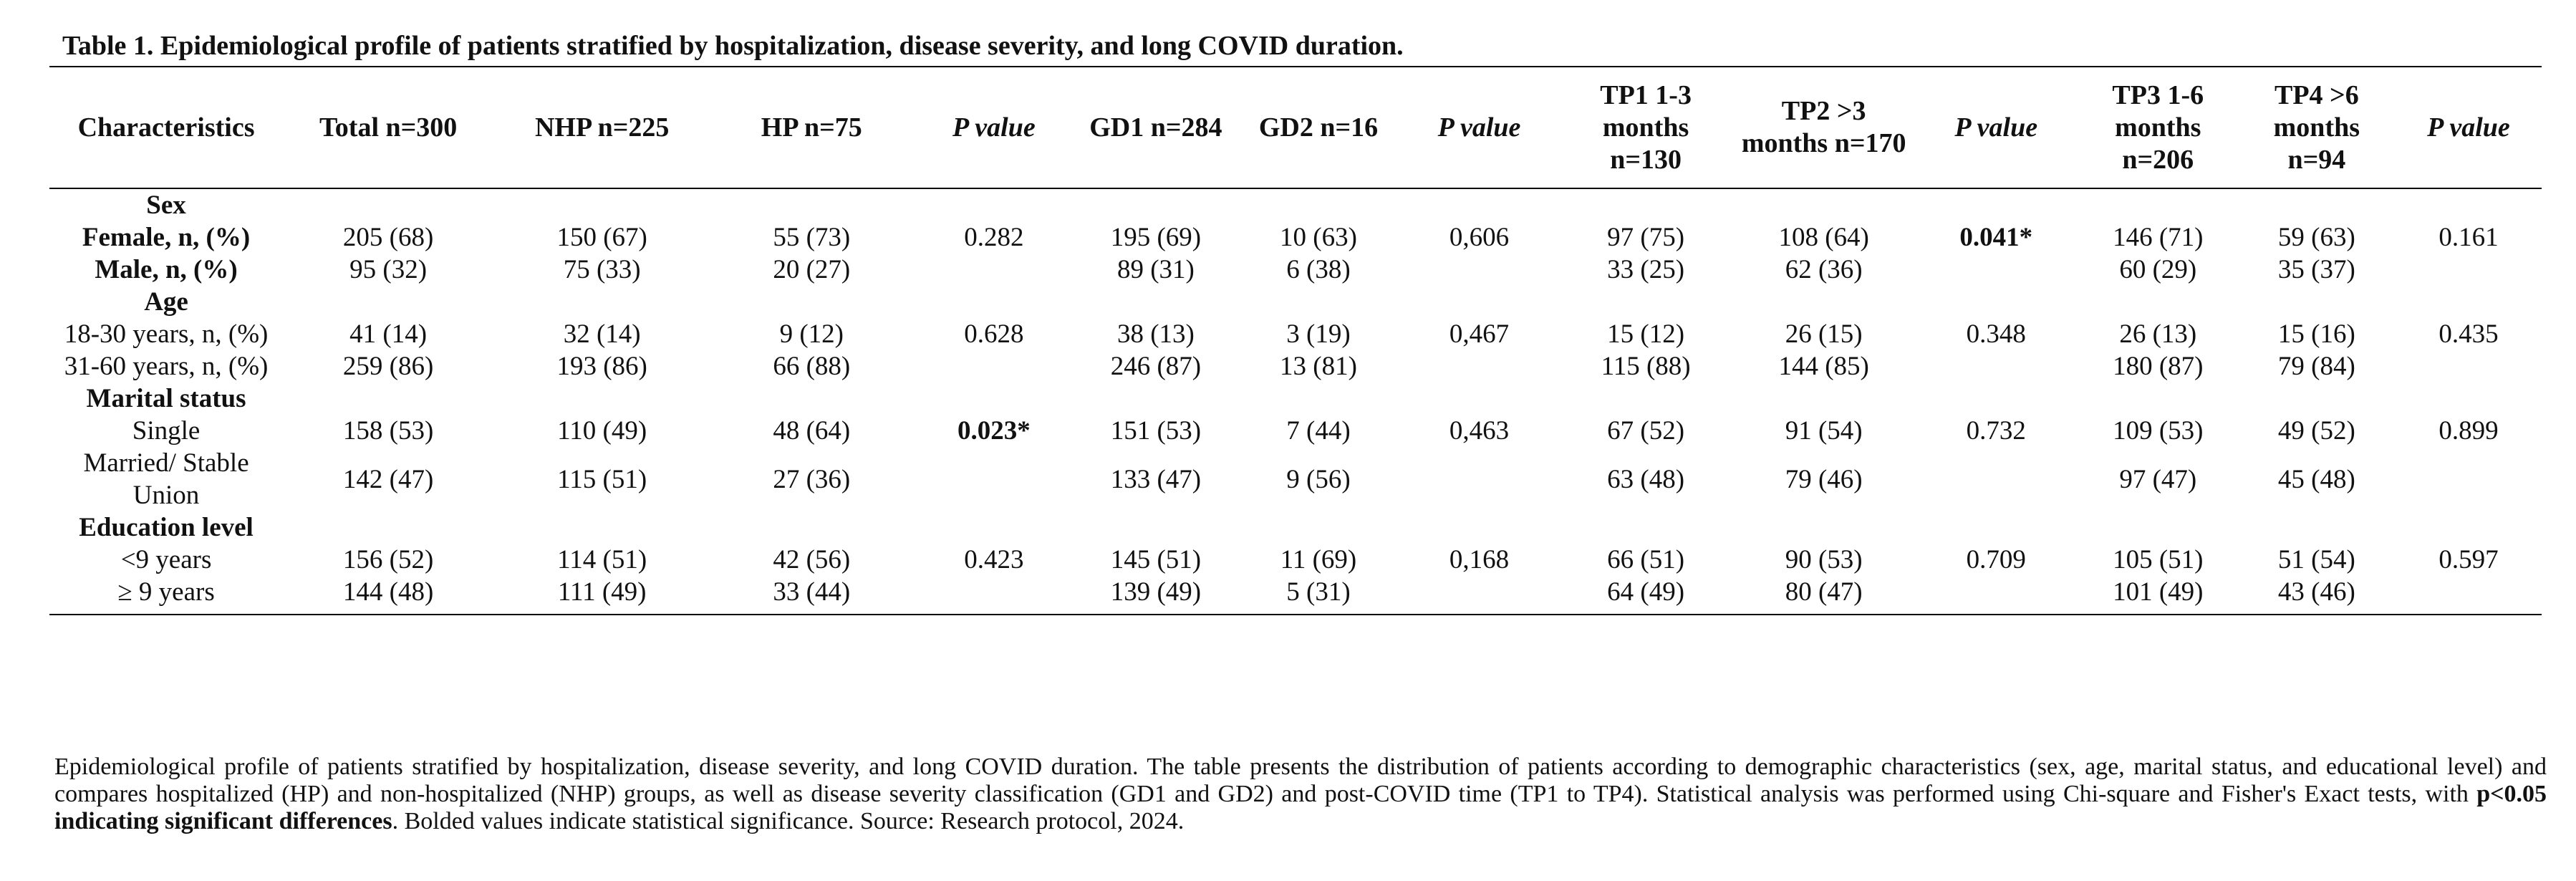 The image size is (2576, 881). What do you see at coordinates (1480, 431) in the screenshot?
I see `cell: 0,463` at bounding box center [1480, 431].